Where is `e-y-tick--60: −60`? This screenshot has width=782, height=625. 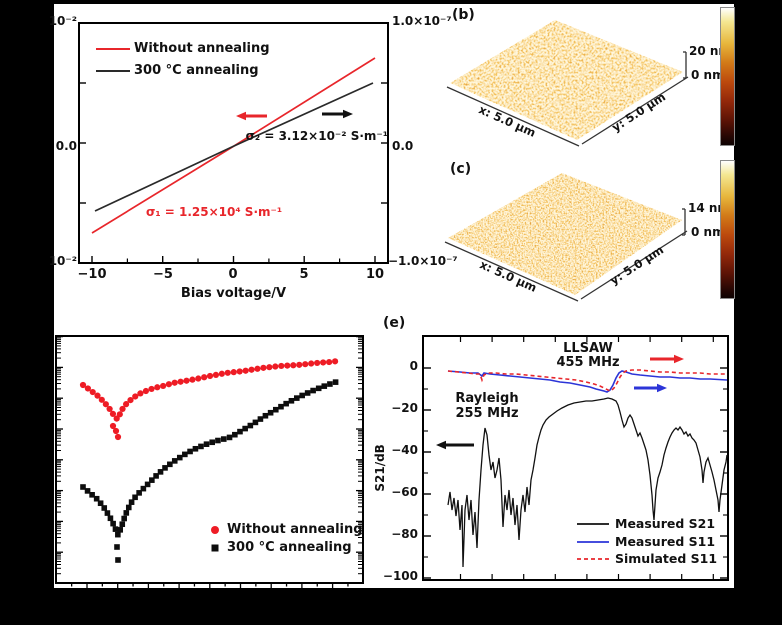 e-y-tick--60: −60 is located at coordinates (404, 492).